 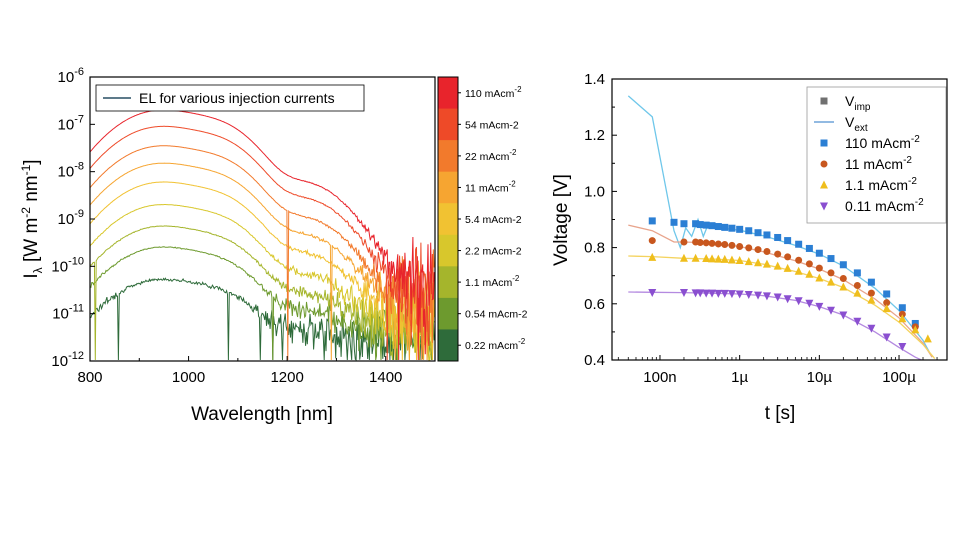 I want to click on right-legend-label: 0.11 mAcm-2, so click(x=884, y=205).